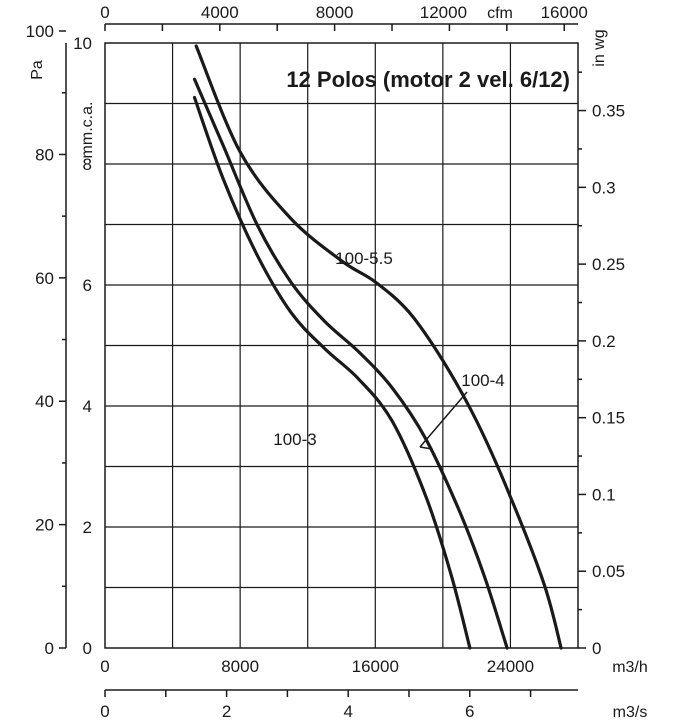 The image size is (686, 726). Describe the element at coordinates (428, 79) in the screenshot. I see `chart-title: 12 Polos (motor 2 vel. 6/12)` at that location.